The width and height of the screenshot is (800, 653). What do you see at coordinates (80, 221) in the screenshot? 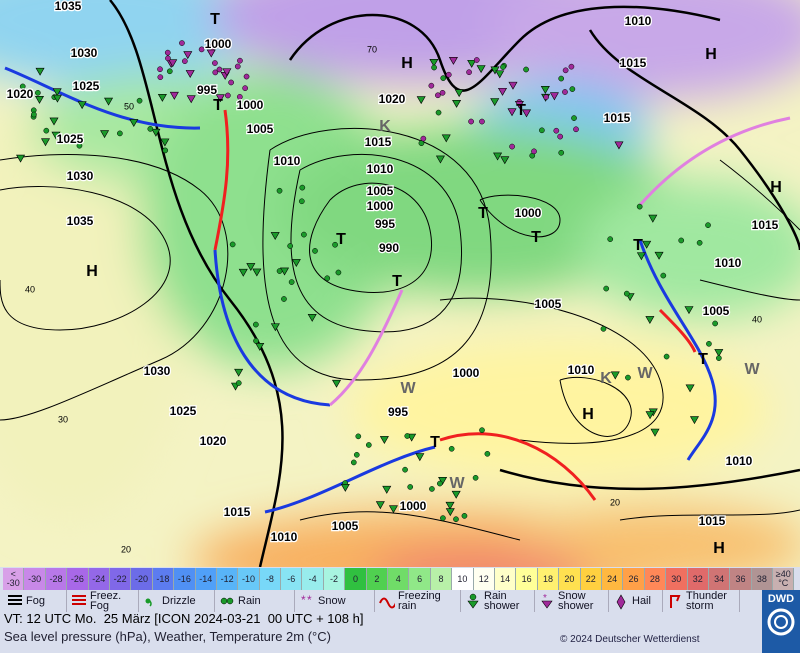
I see `isobar-label: 1035` at bounding box center [80, 221].